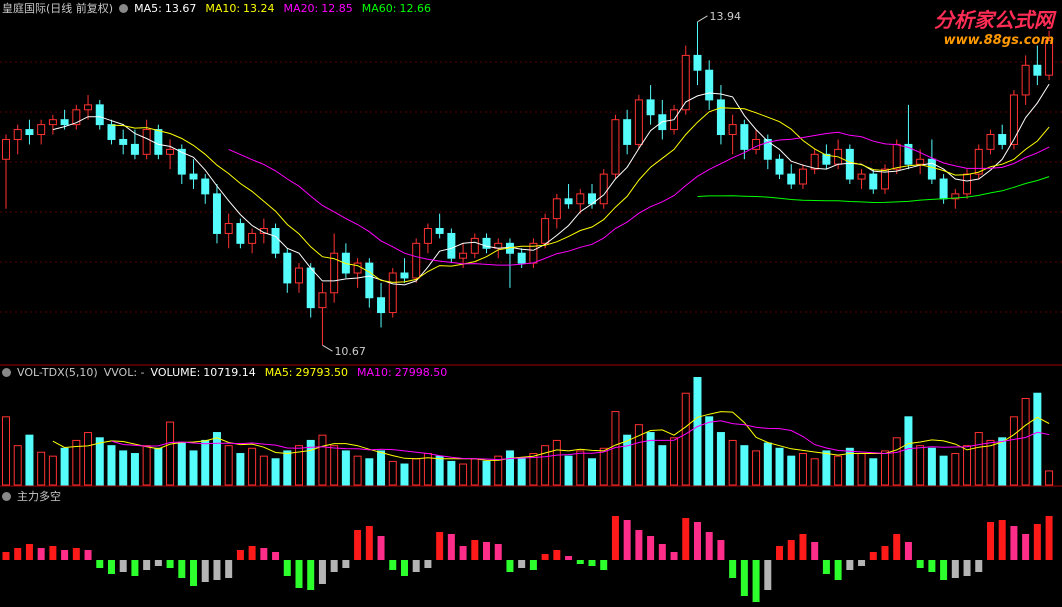 Image resolution: width=1062 pixels, height=607 pixels. What do you see at coordinates (725, 16) in the screenshot?
I see `annotation: 13.94` at bounding box center [725, 16].